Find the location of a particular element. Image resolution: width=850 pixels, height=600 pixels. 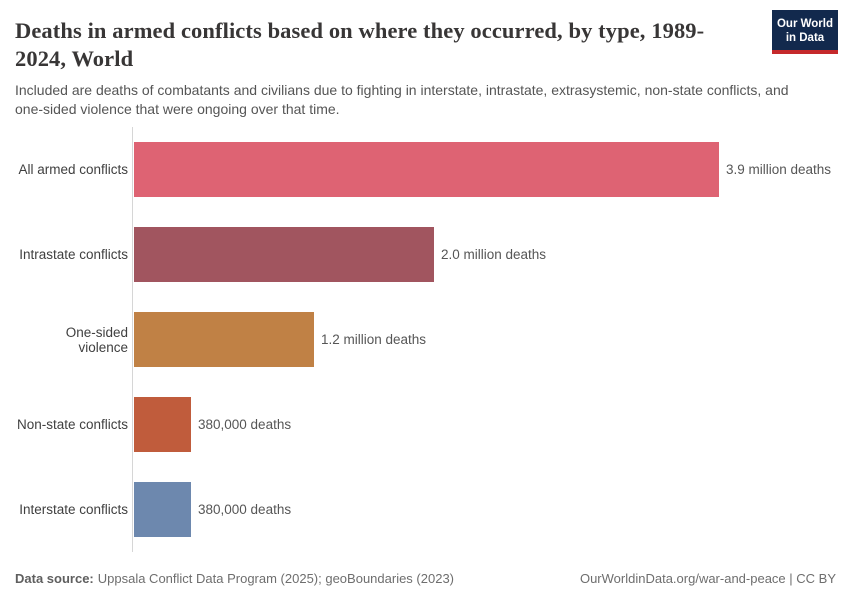

bar-row: Intrastate conflicts 2.0 million deaths is located at coordinates (425, 255).